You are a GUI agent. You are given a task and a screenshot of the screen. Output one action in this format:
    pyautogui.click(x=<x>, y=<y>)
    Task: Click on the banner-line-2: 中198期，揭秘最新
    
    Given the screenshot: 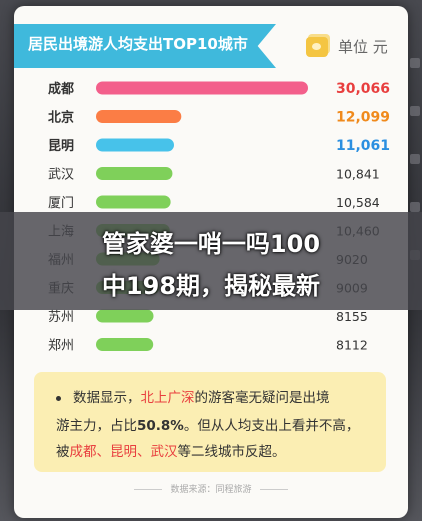 What is the action you would take?
    pyautogui.click(x=211, y=286)
    